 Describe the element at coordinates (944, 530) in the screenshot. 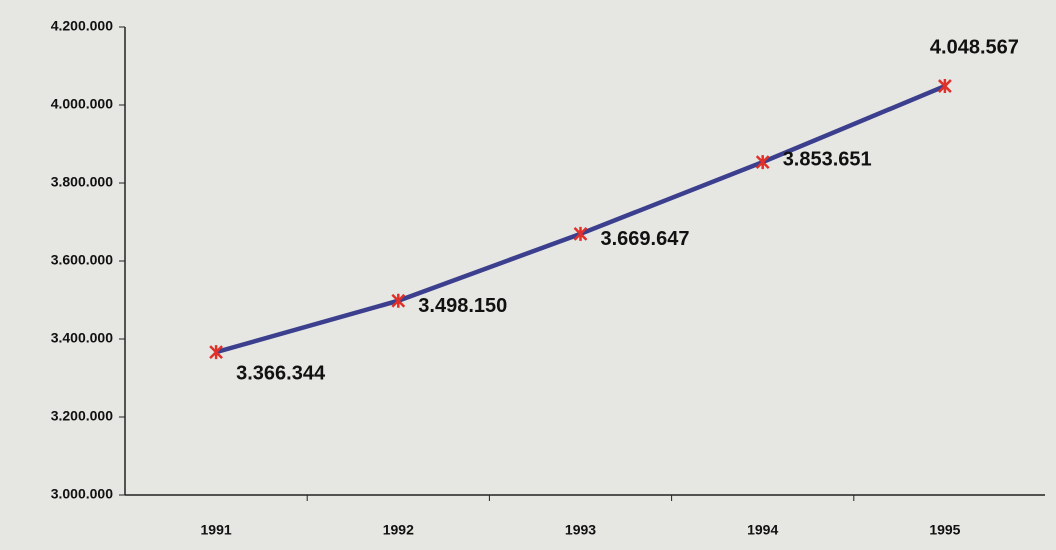

I see `x-tick-label: 1995` at that location.